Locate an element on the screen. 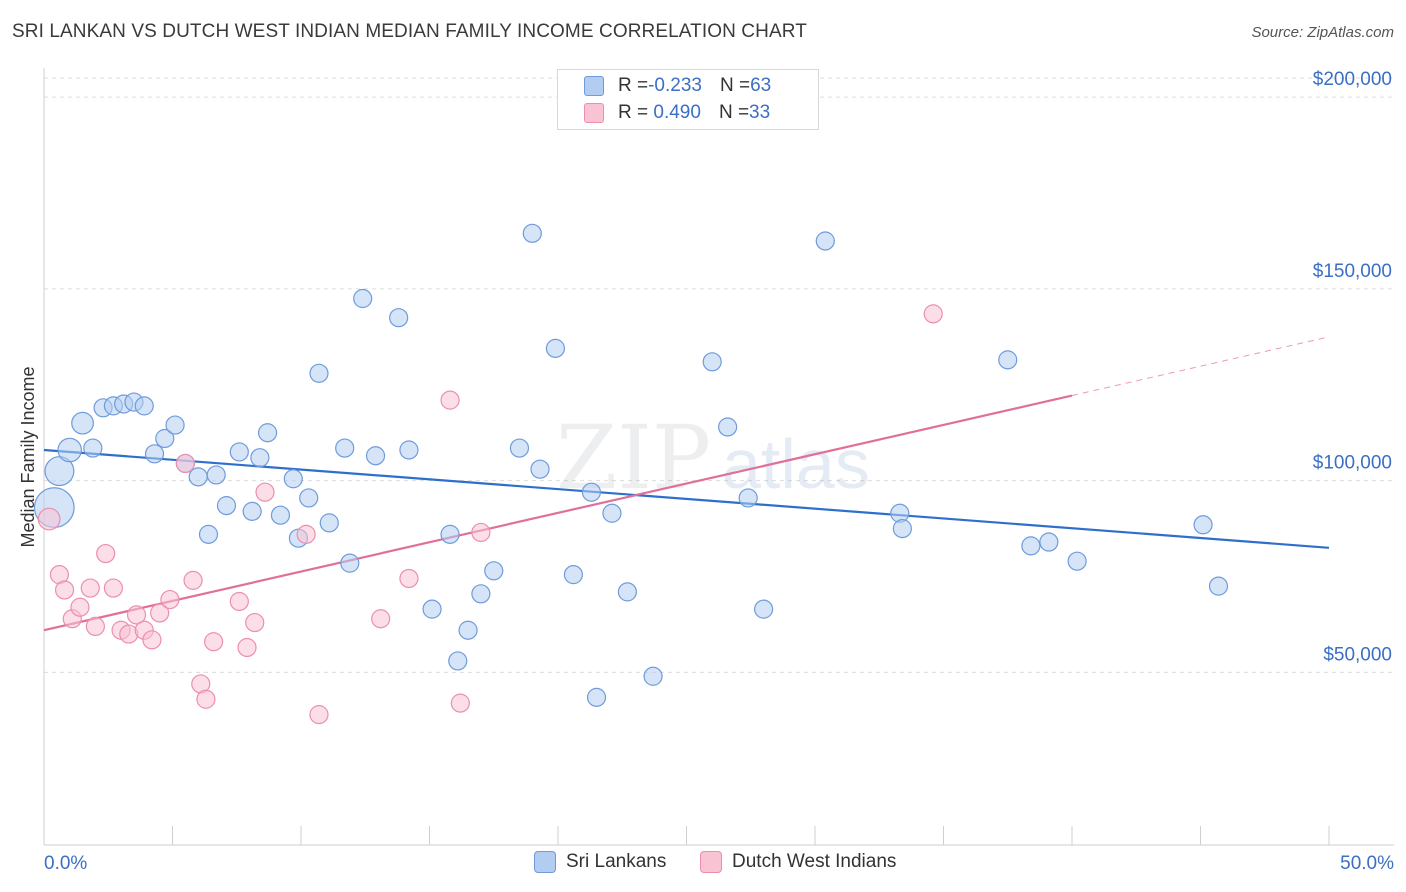  bottom-legend-dutch-west-indians: Dutch West Indians is located at coordinates (798, 862).